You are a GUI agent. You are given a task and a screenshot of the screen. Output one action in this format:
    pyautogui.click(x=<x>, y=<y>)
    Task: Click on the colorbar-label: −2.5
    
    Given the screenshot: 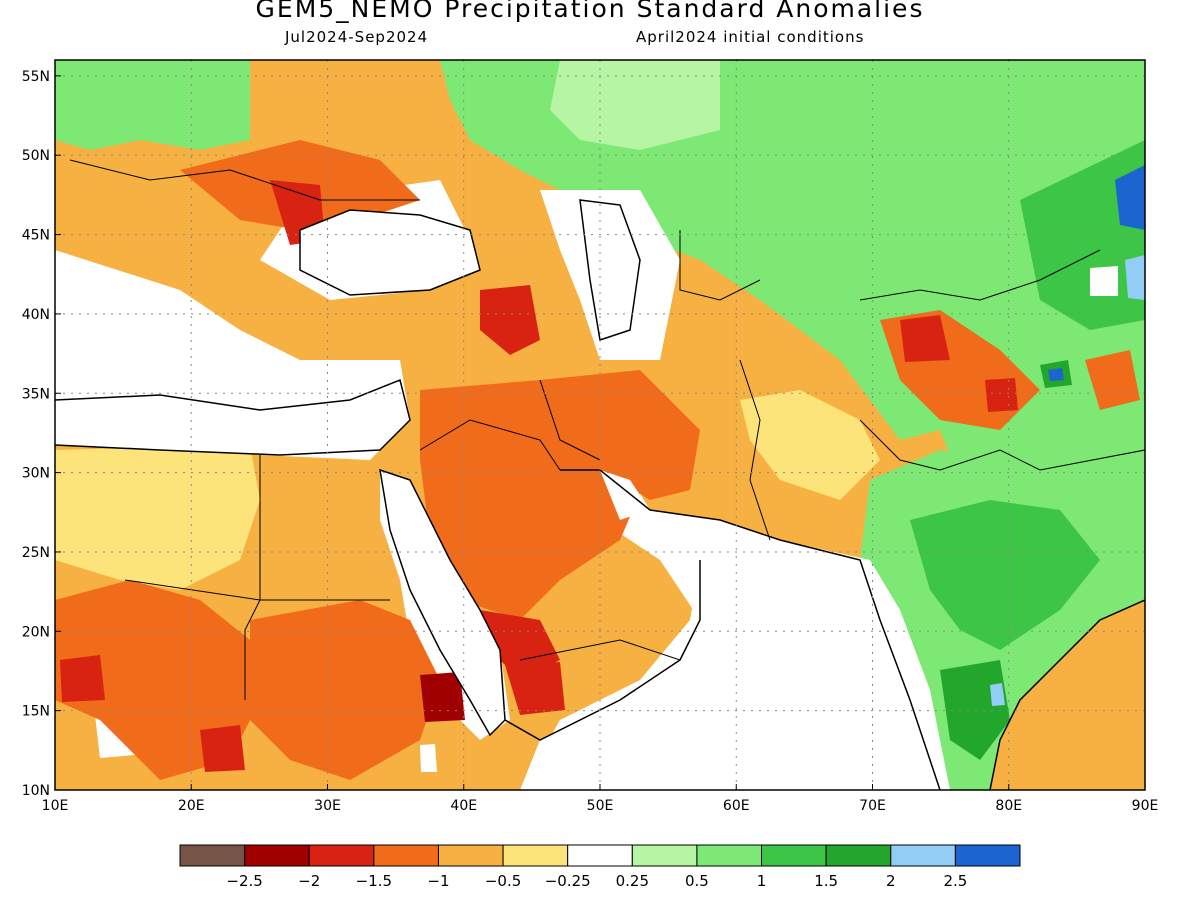 What is the action you would take?
    pyautogui.click(x=244, y=881)
    